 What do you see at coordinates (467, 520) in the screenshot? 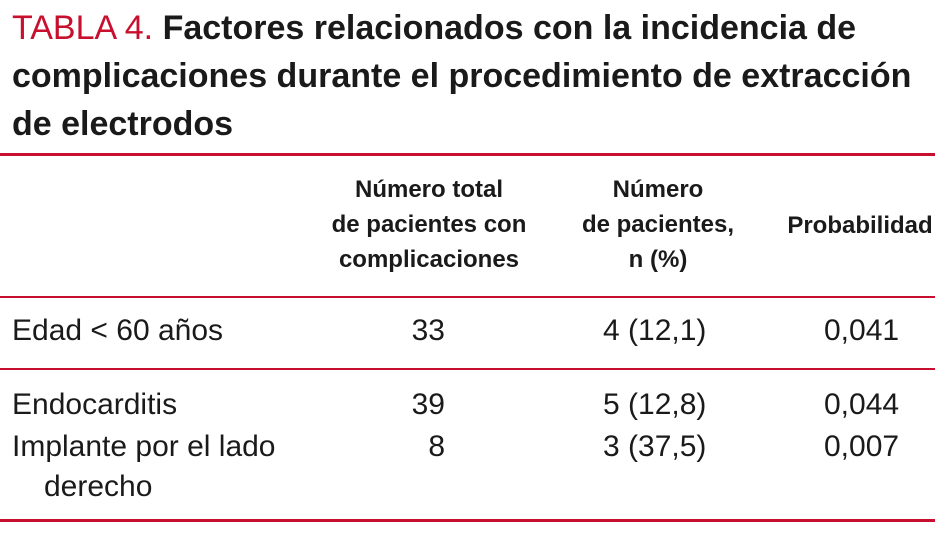
I see `bottom-rule` at bounding box center [467, 520].